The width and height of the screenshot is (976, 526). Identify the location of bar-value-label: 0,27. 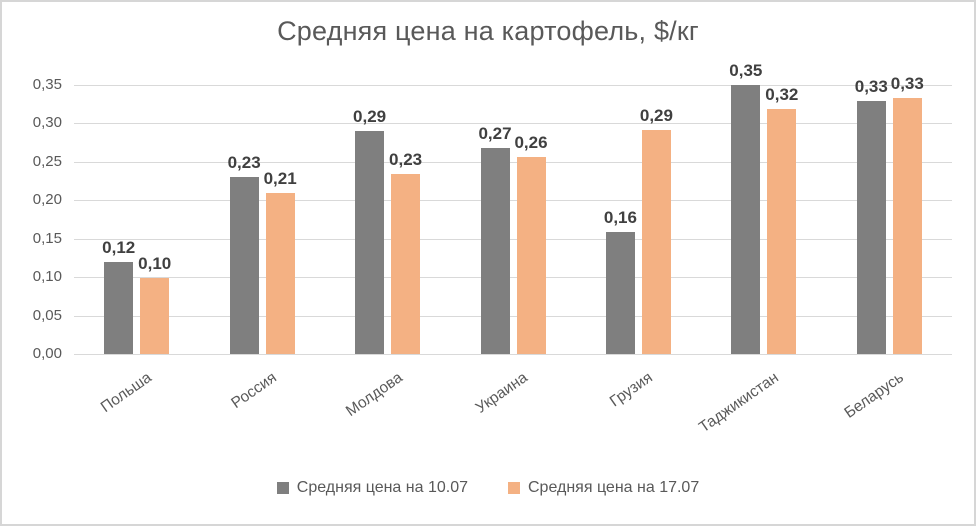
(495, 134).